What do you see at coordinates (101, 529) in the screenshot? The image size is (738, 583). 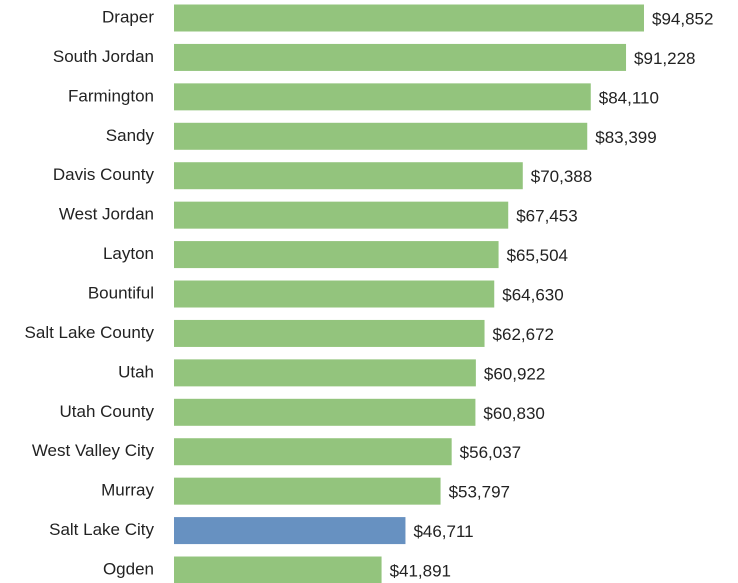 I see `category-label: Salt Lake City` at bounding box center [101, 529].